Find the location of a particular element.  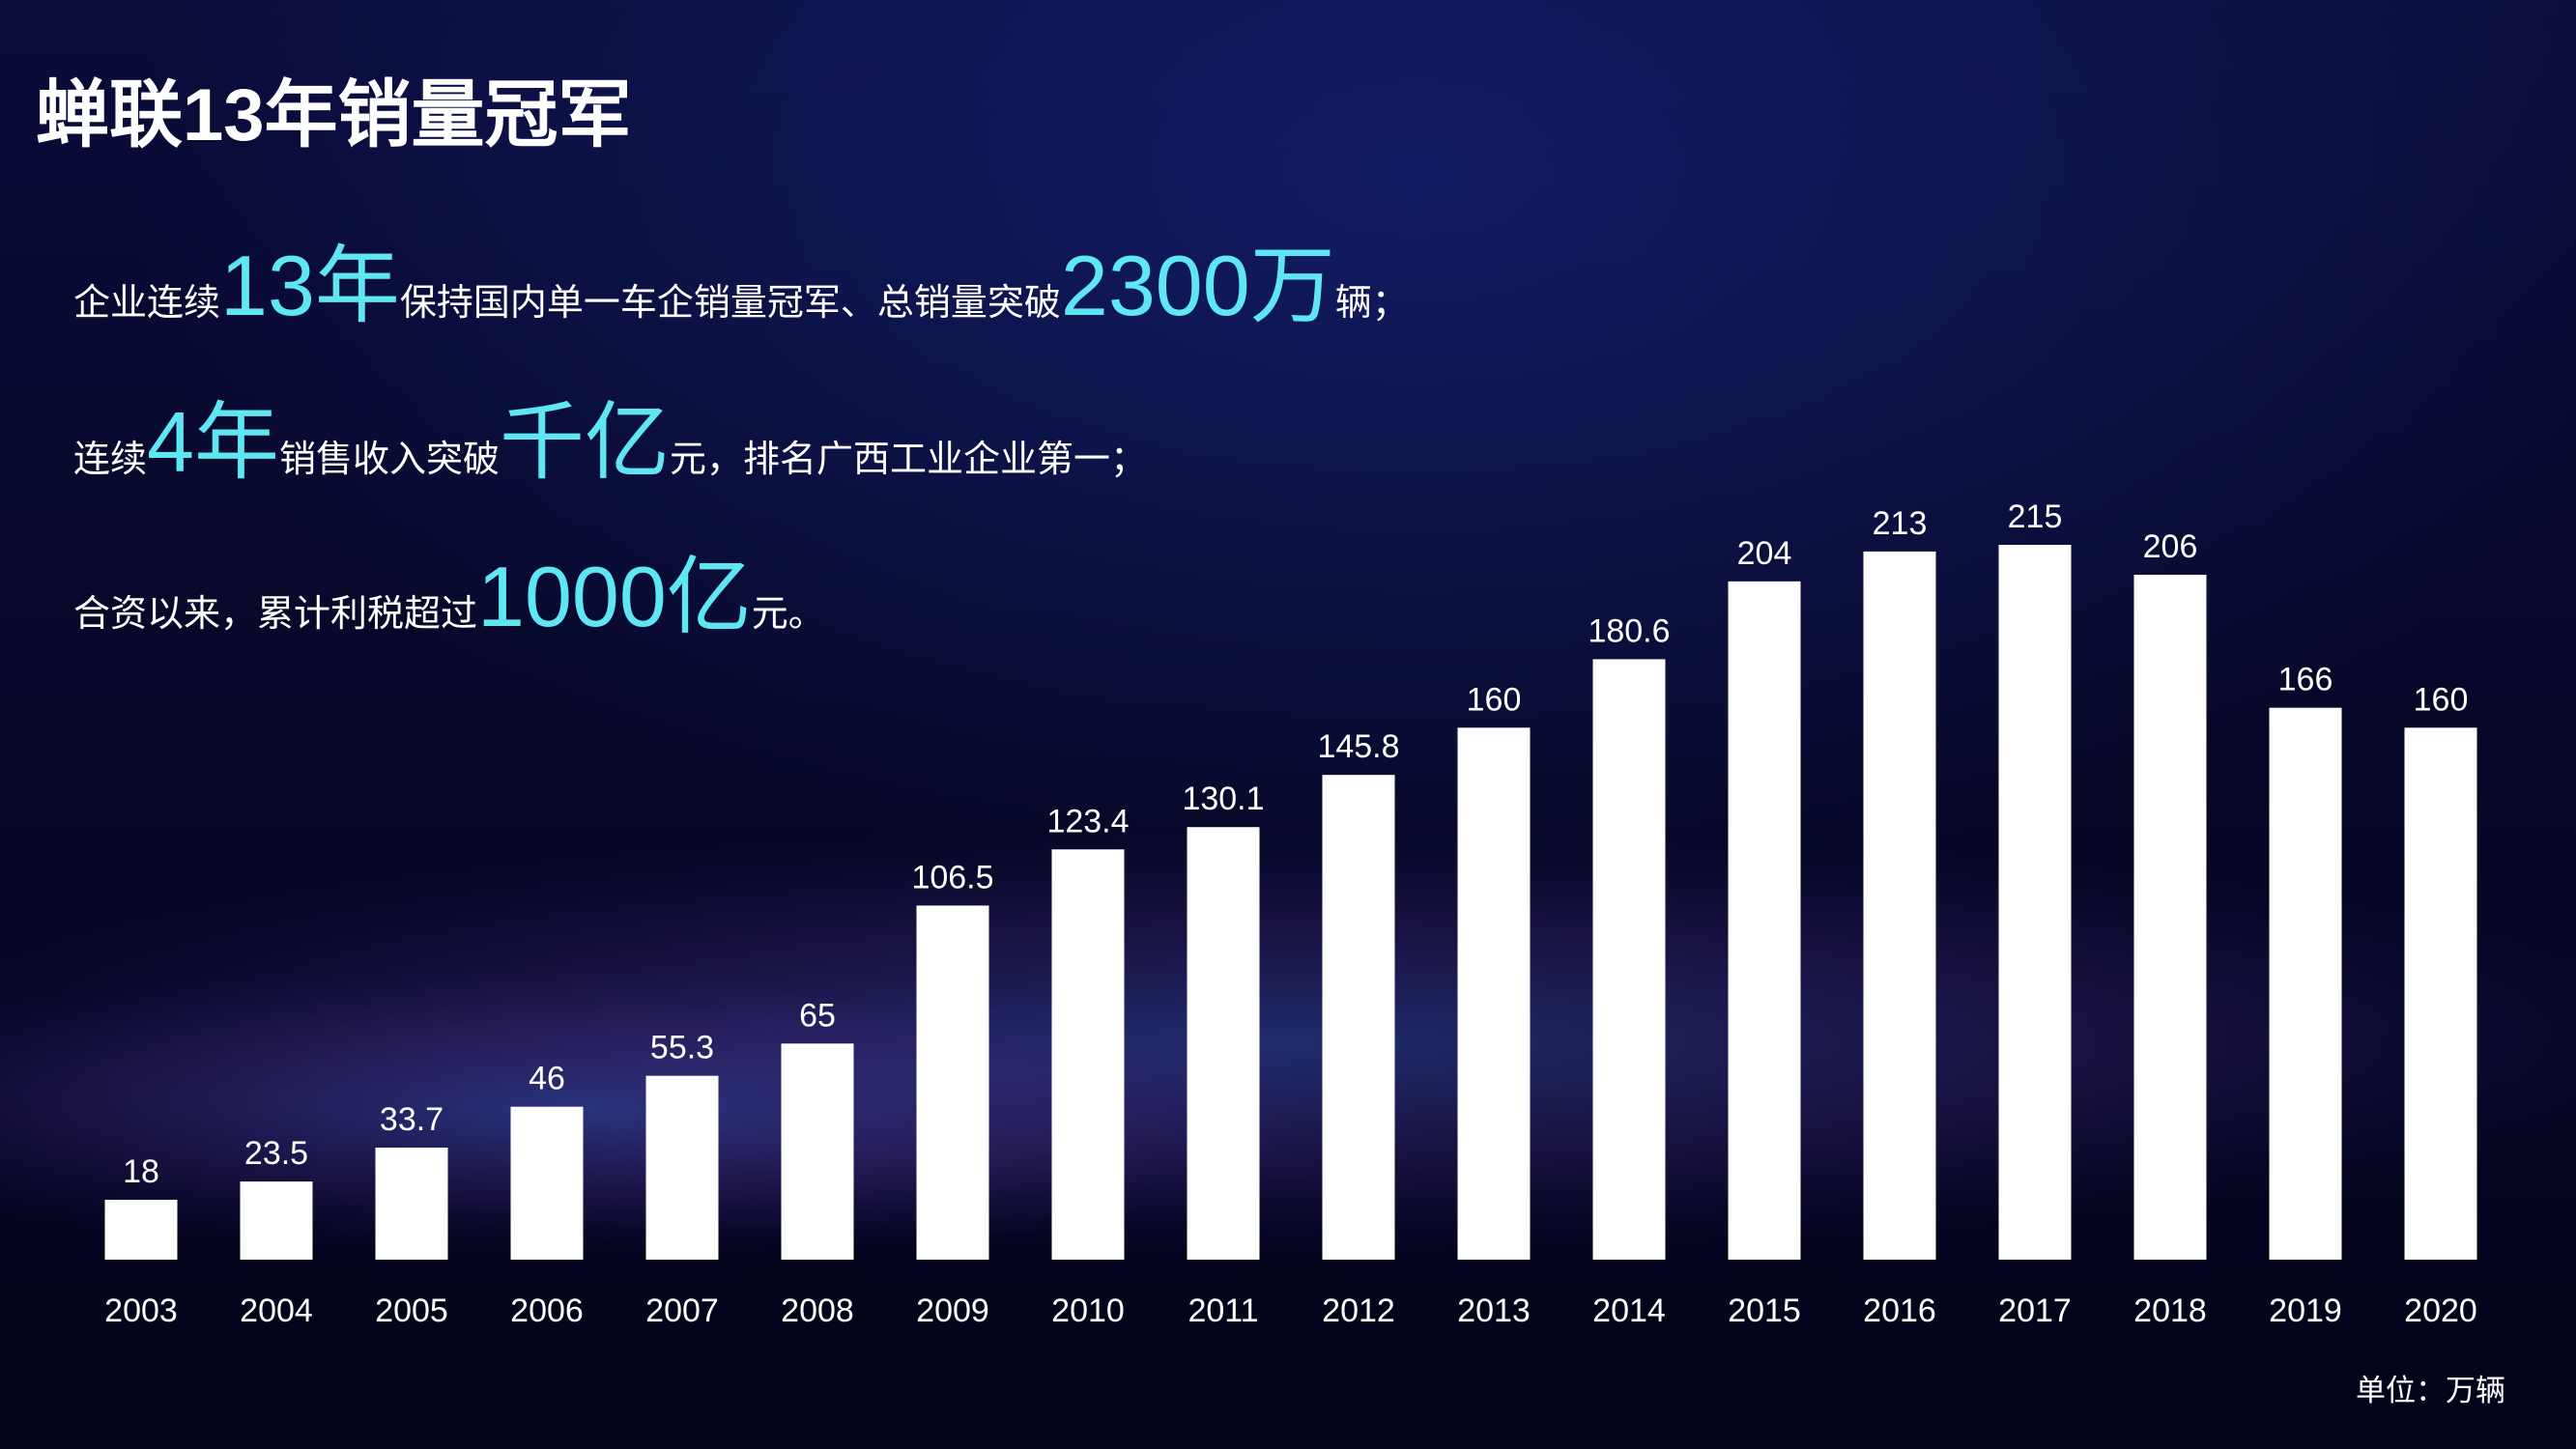

annotation-text: 销售收入突破 is located at coordinates (390, 460).